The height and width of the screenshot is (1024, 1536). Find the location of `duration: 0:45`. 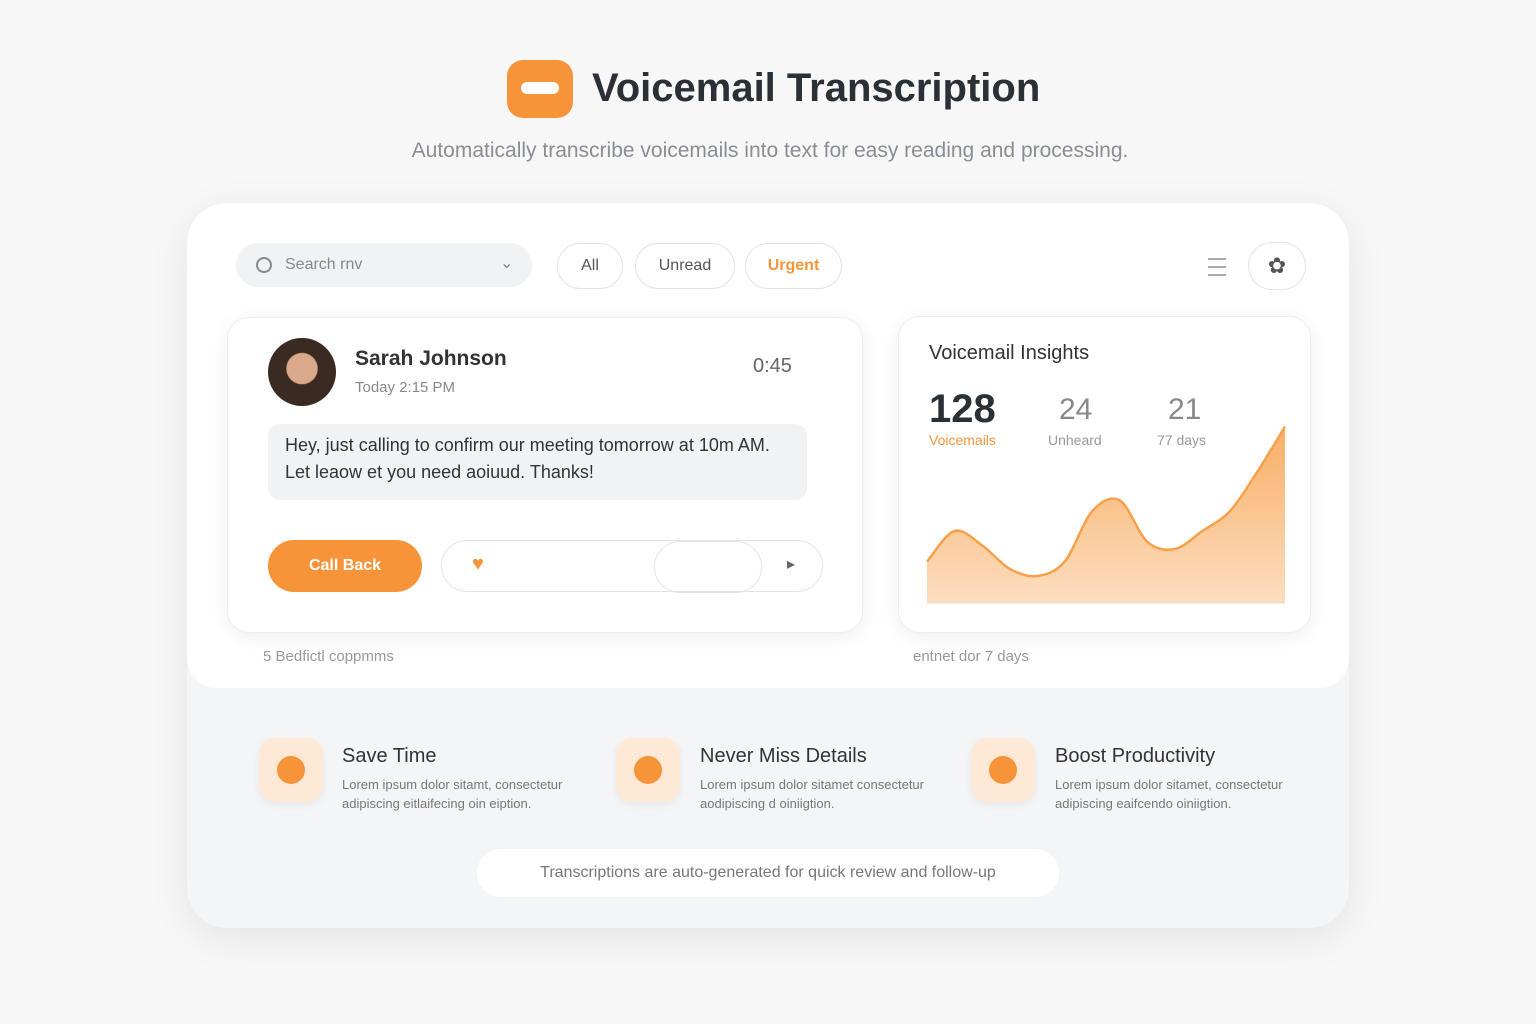

duration: 0:45 is located at coordinates (772, 366).